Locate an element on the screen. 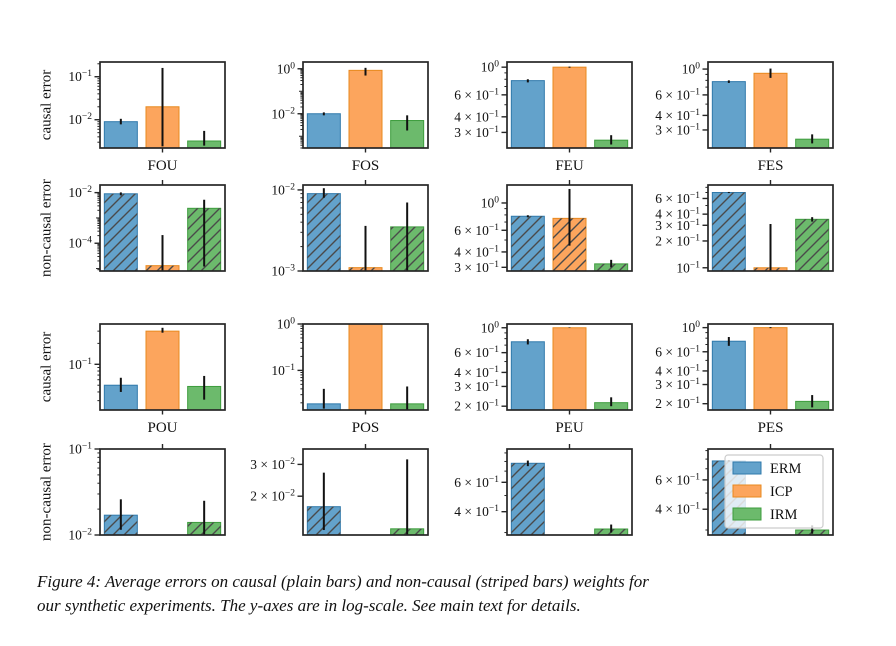 The width and height of the screenshot is (896, 646). panel-PEU-noncausal: 6 × 10−1 4 × 10−1 is located at coordinates (543, 490).